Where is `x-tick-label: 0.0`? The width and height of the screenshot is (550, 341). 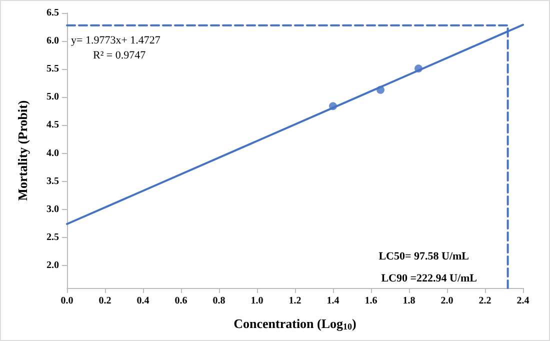 x-tick-label: 0.0 is located at coordinates (67, 301).